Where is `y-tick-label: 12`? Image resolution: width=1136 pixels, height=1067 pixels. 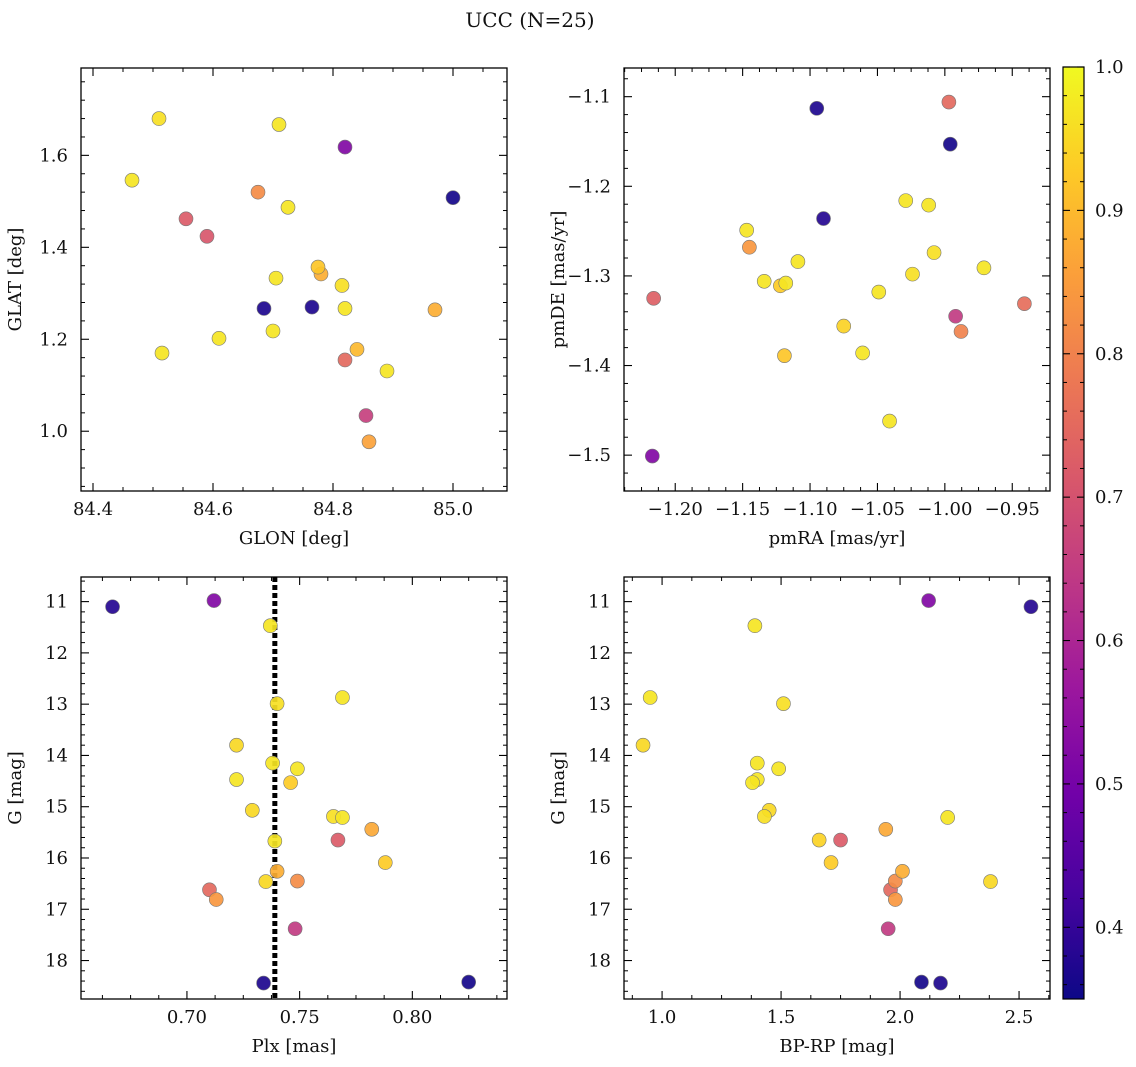
y-tick-label: 12 is located at coordinates (56, 653).